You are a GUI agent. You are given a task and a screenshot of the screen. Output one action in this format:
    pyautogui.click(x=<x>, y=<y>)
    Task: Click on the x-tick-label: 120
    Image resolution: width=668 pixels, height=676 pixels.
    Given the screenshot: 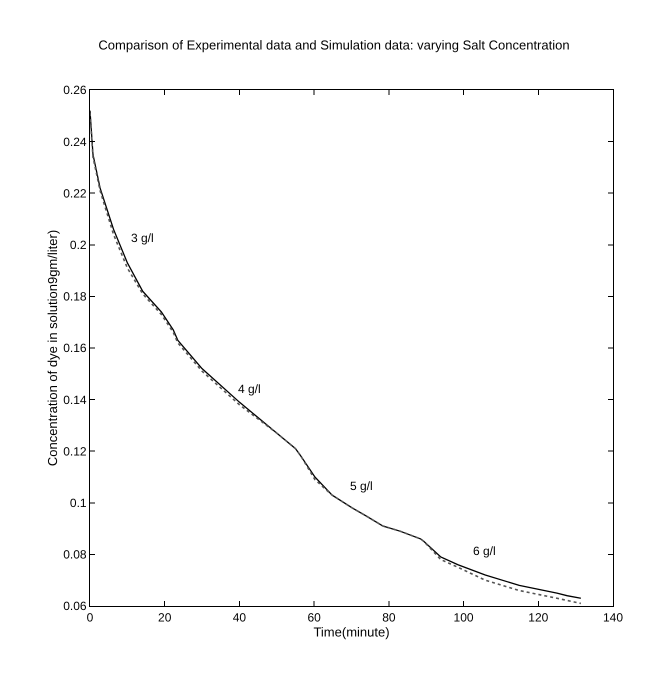 What is the action you would take?
    pyautogui.click(x=538, y=617)
    